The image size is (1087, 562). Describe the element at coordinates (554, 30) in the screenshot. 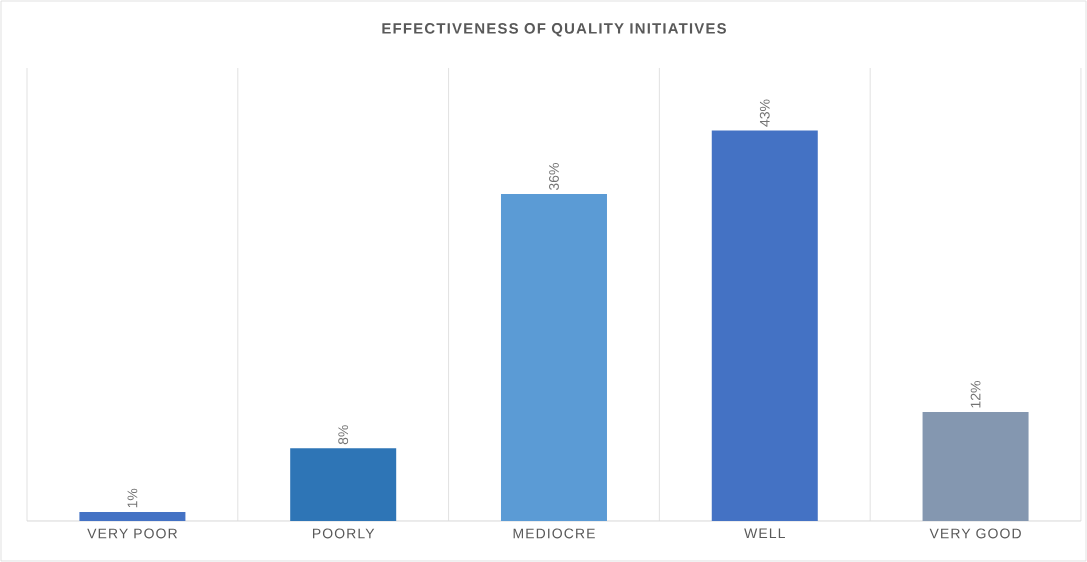

I see `chart-title: EFFECTIVENESS OF QUALITY INITIATIVES` at that location.